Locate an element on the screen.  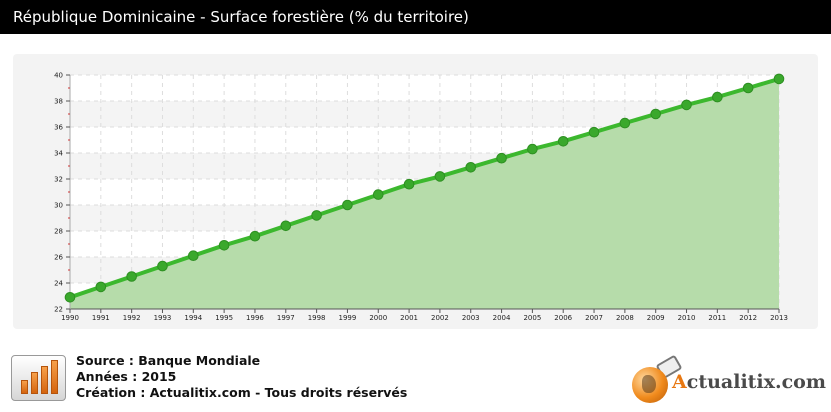
x-tick-label: 1990 is located at coordinates (70, 318).